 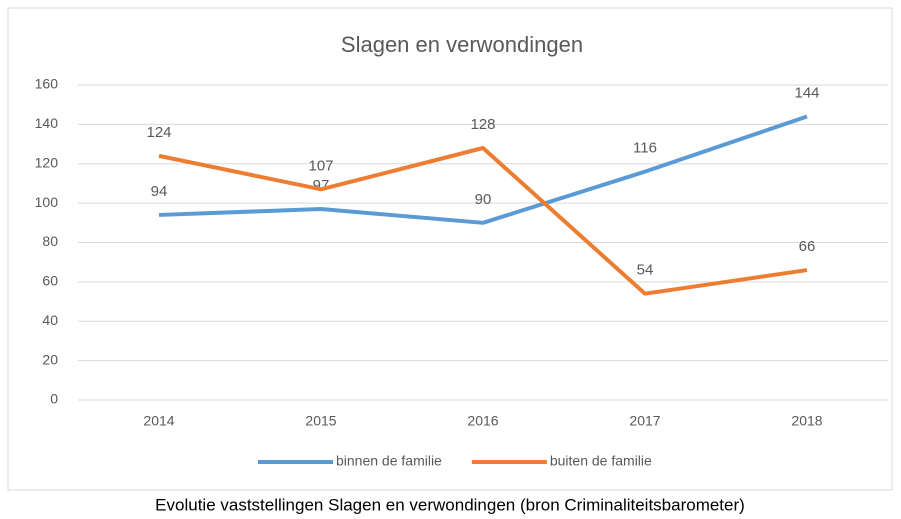 I want to click on y-tick-label: 0, so click(x=54, y=399).